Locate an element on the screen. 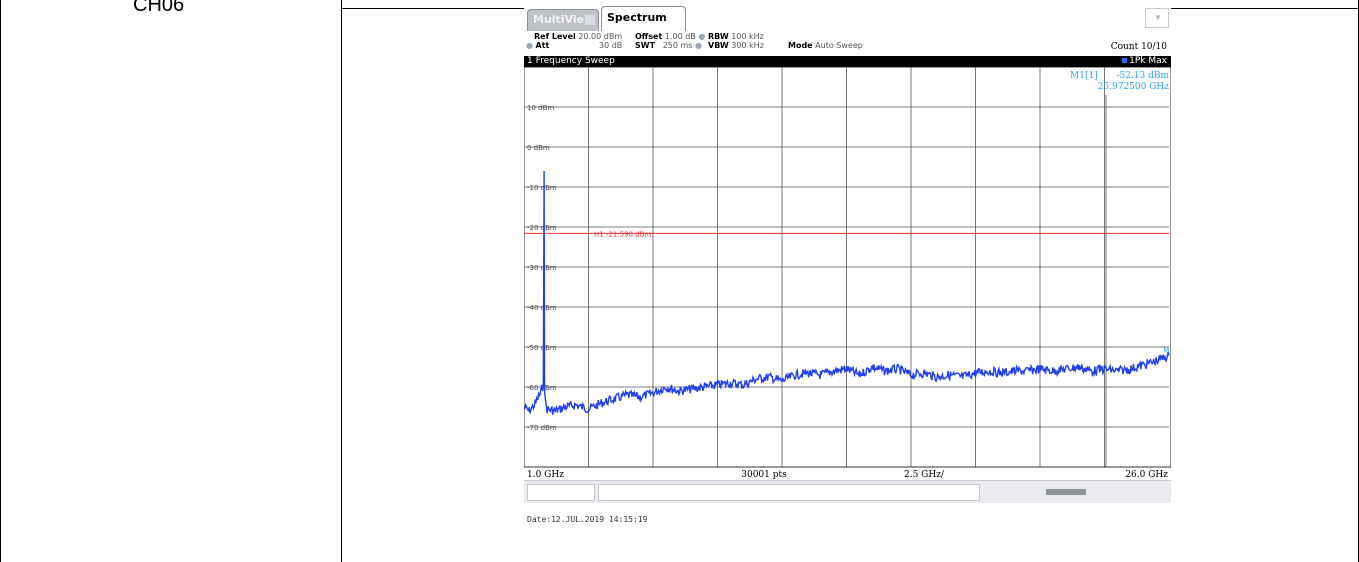  marker-level: -52.13 dBm is located at coordinates (1142, 76).